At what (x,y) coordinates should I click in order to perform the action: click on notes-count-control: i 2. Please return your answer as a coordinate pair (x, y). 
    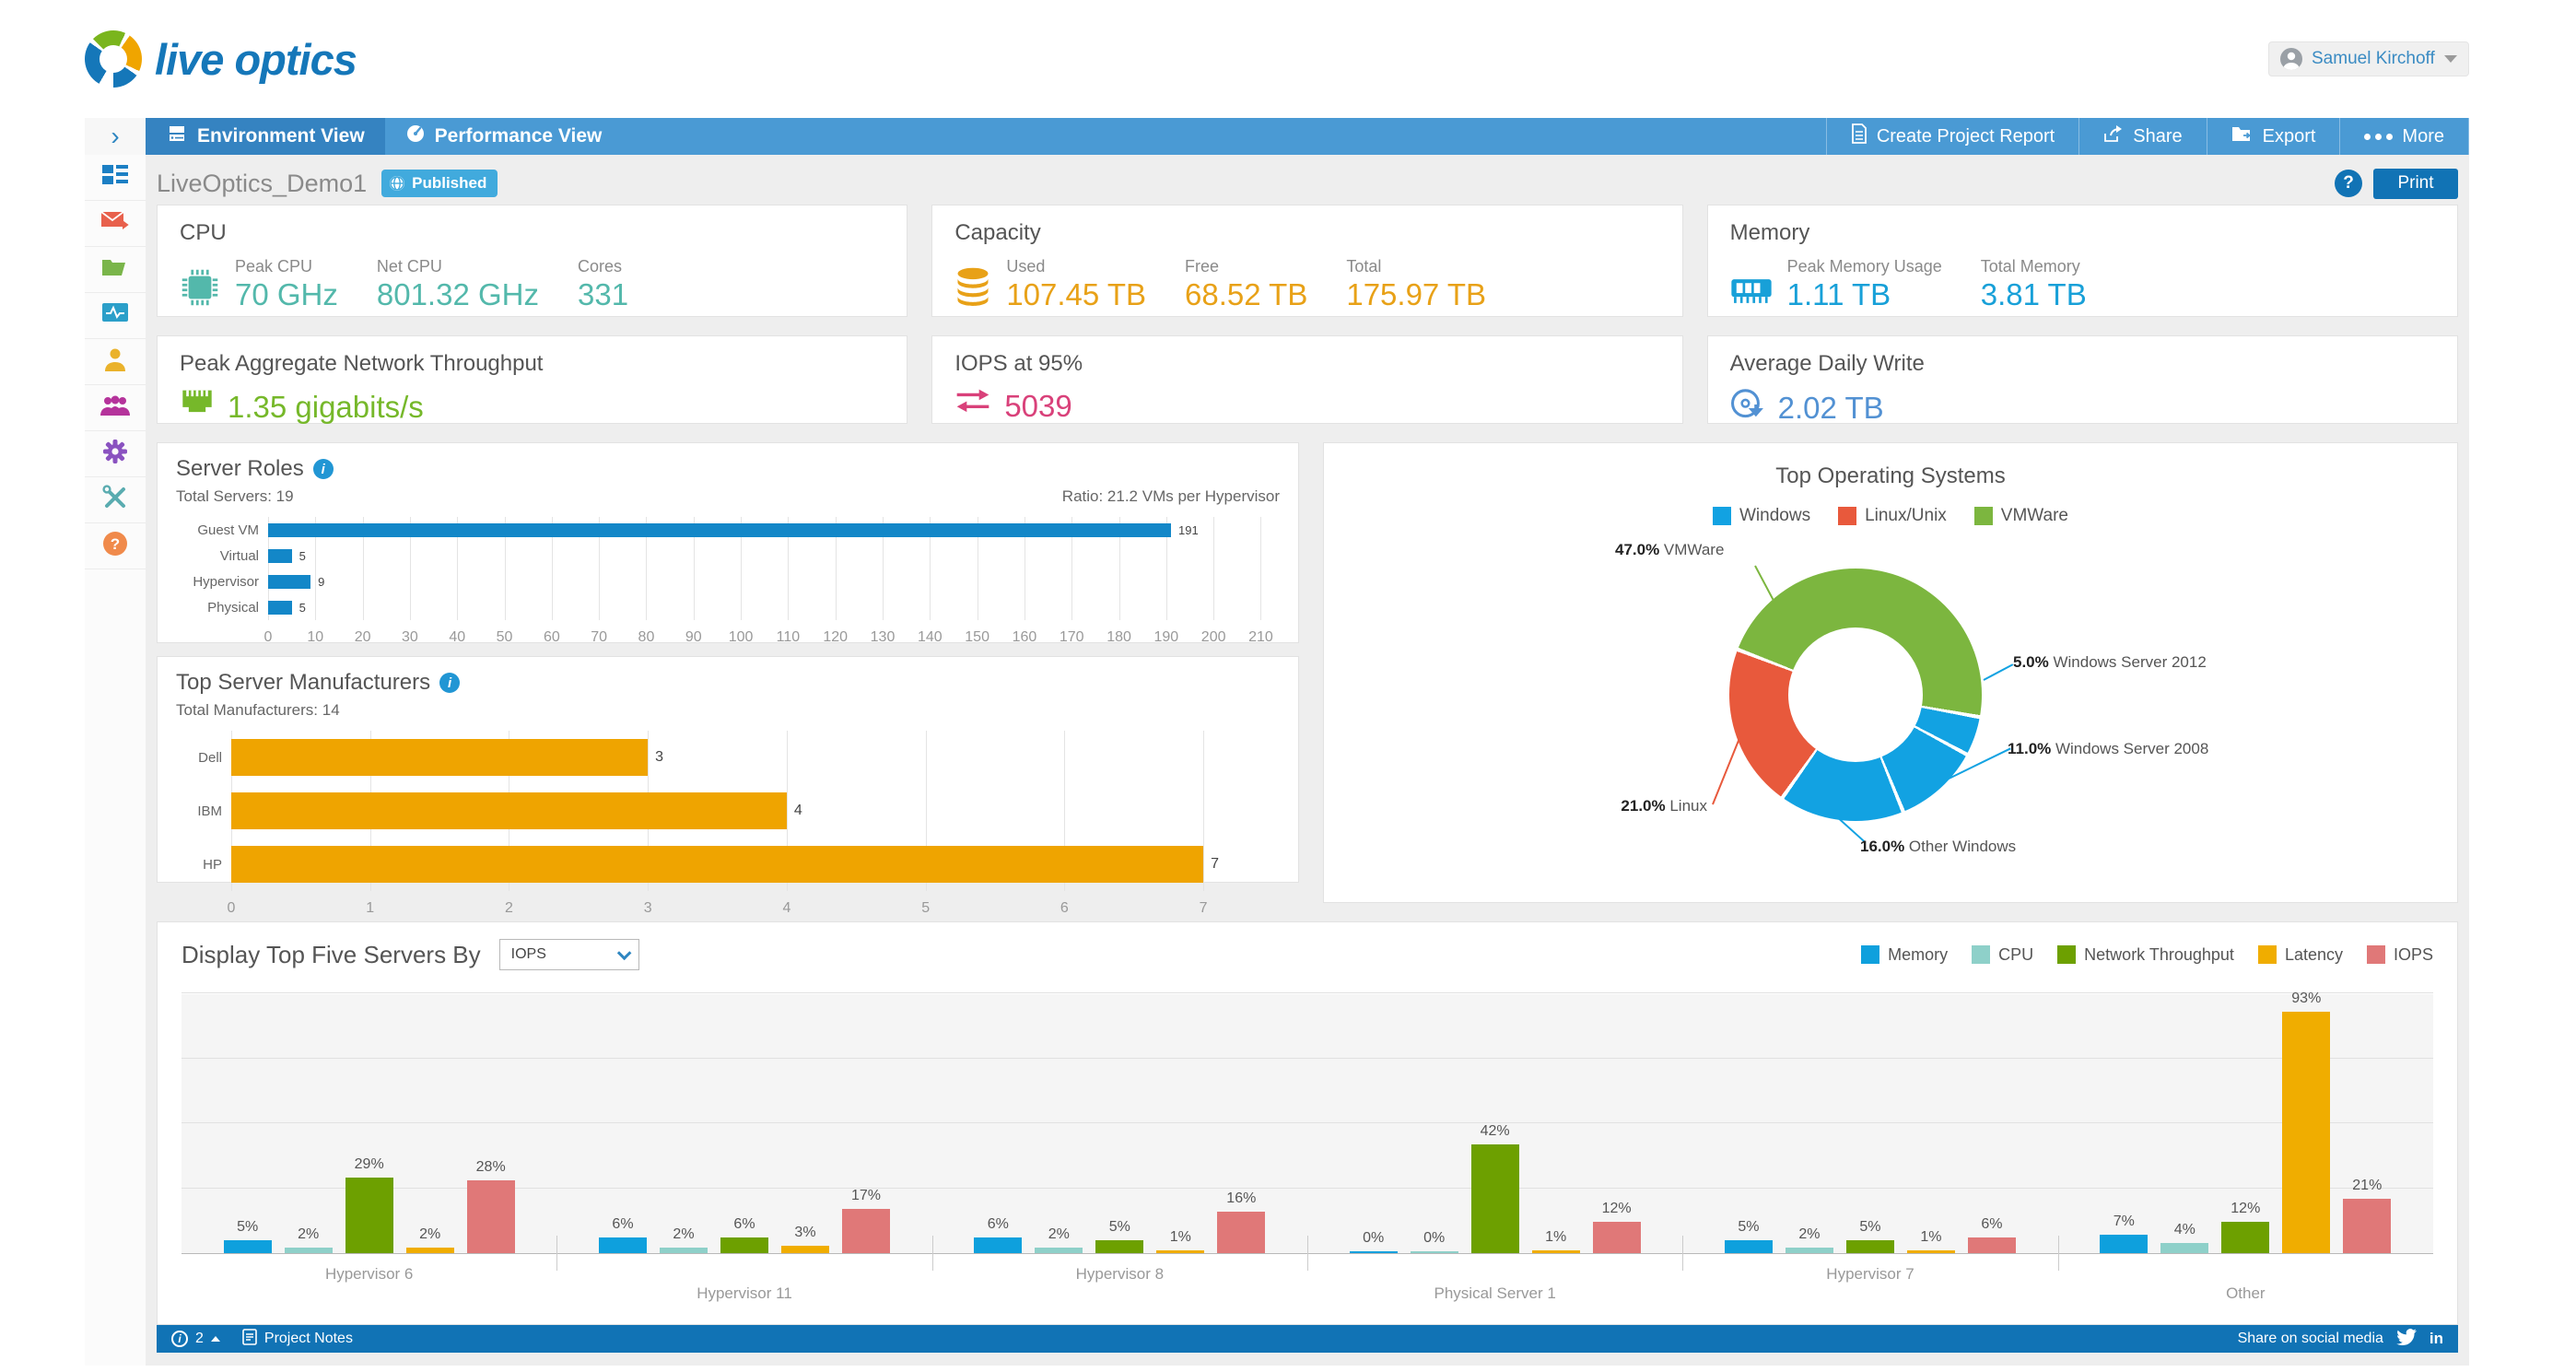
    Looking at the image, I should click on (195, 1339).